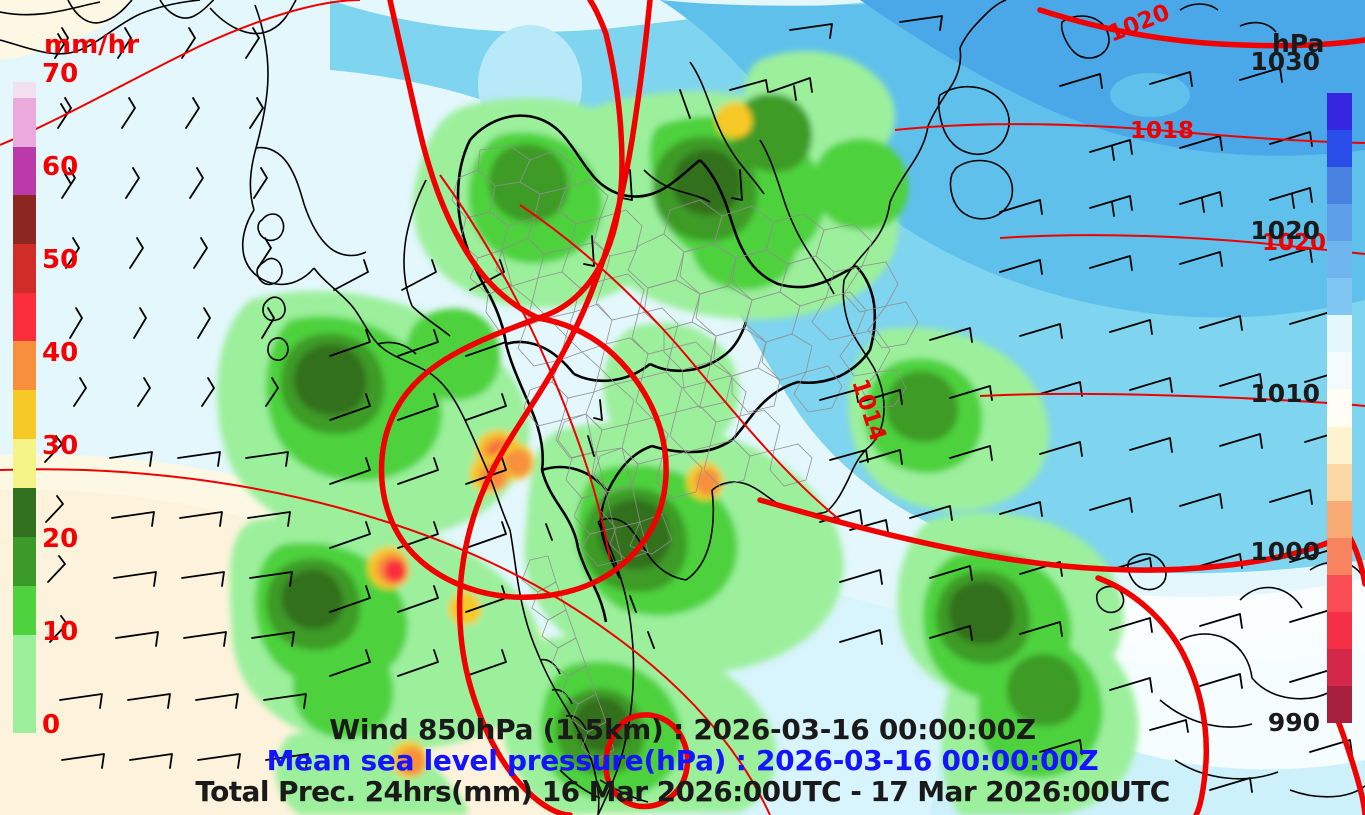 The width and height of the screenshot is (1365, 815). I want to click on precip-tick-label: 70, so click(60, 74).